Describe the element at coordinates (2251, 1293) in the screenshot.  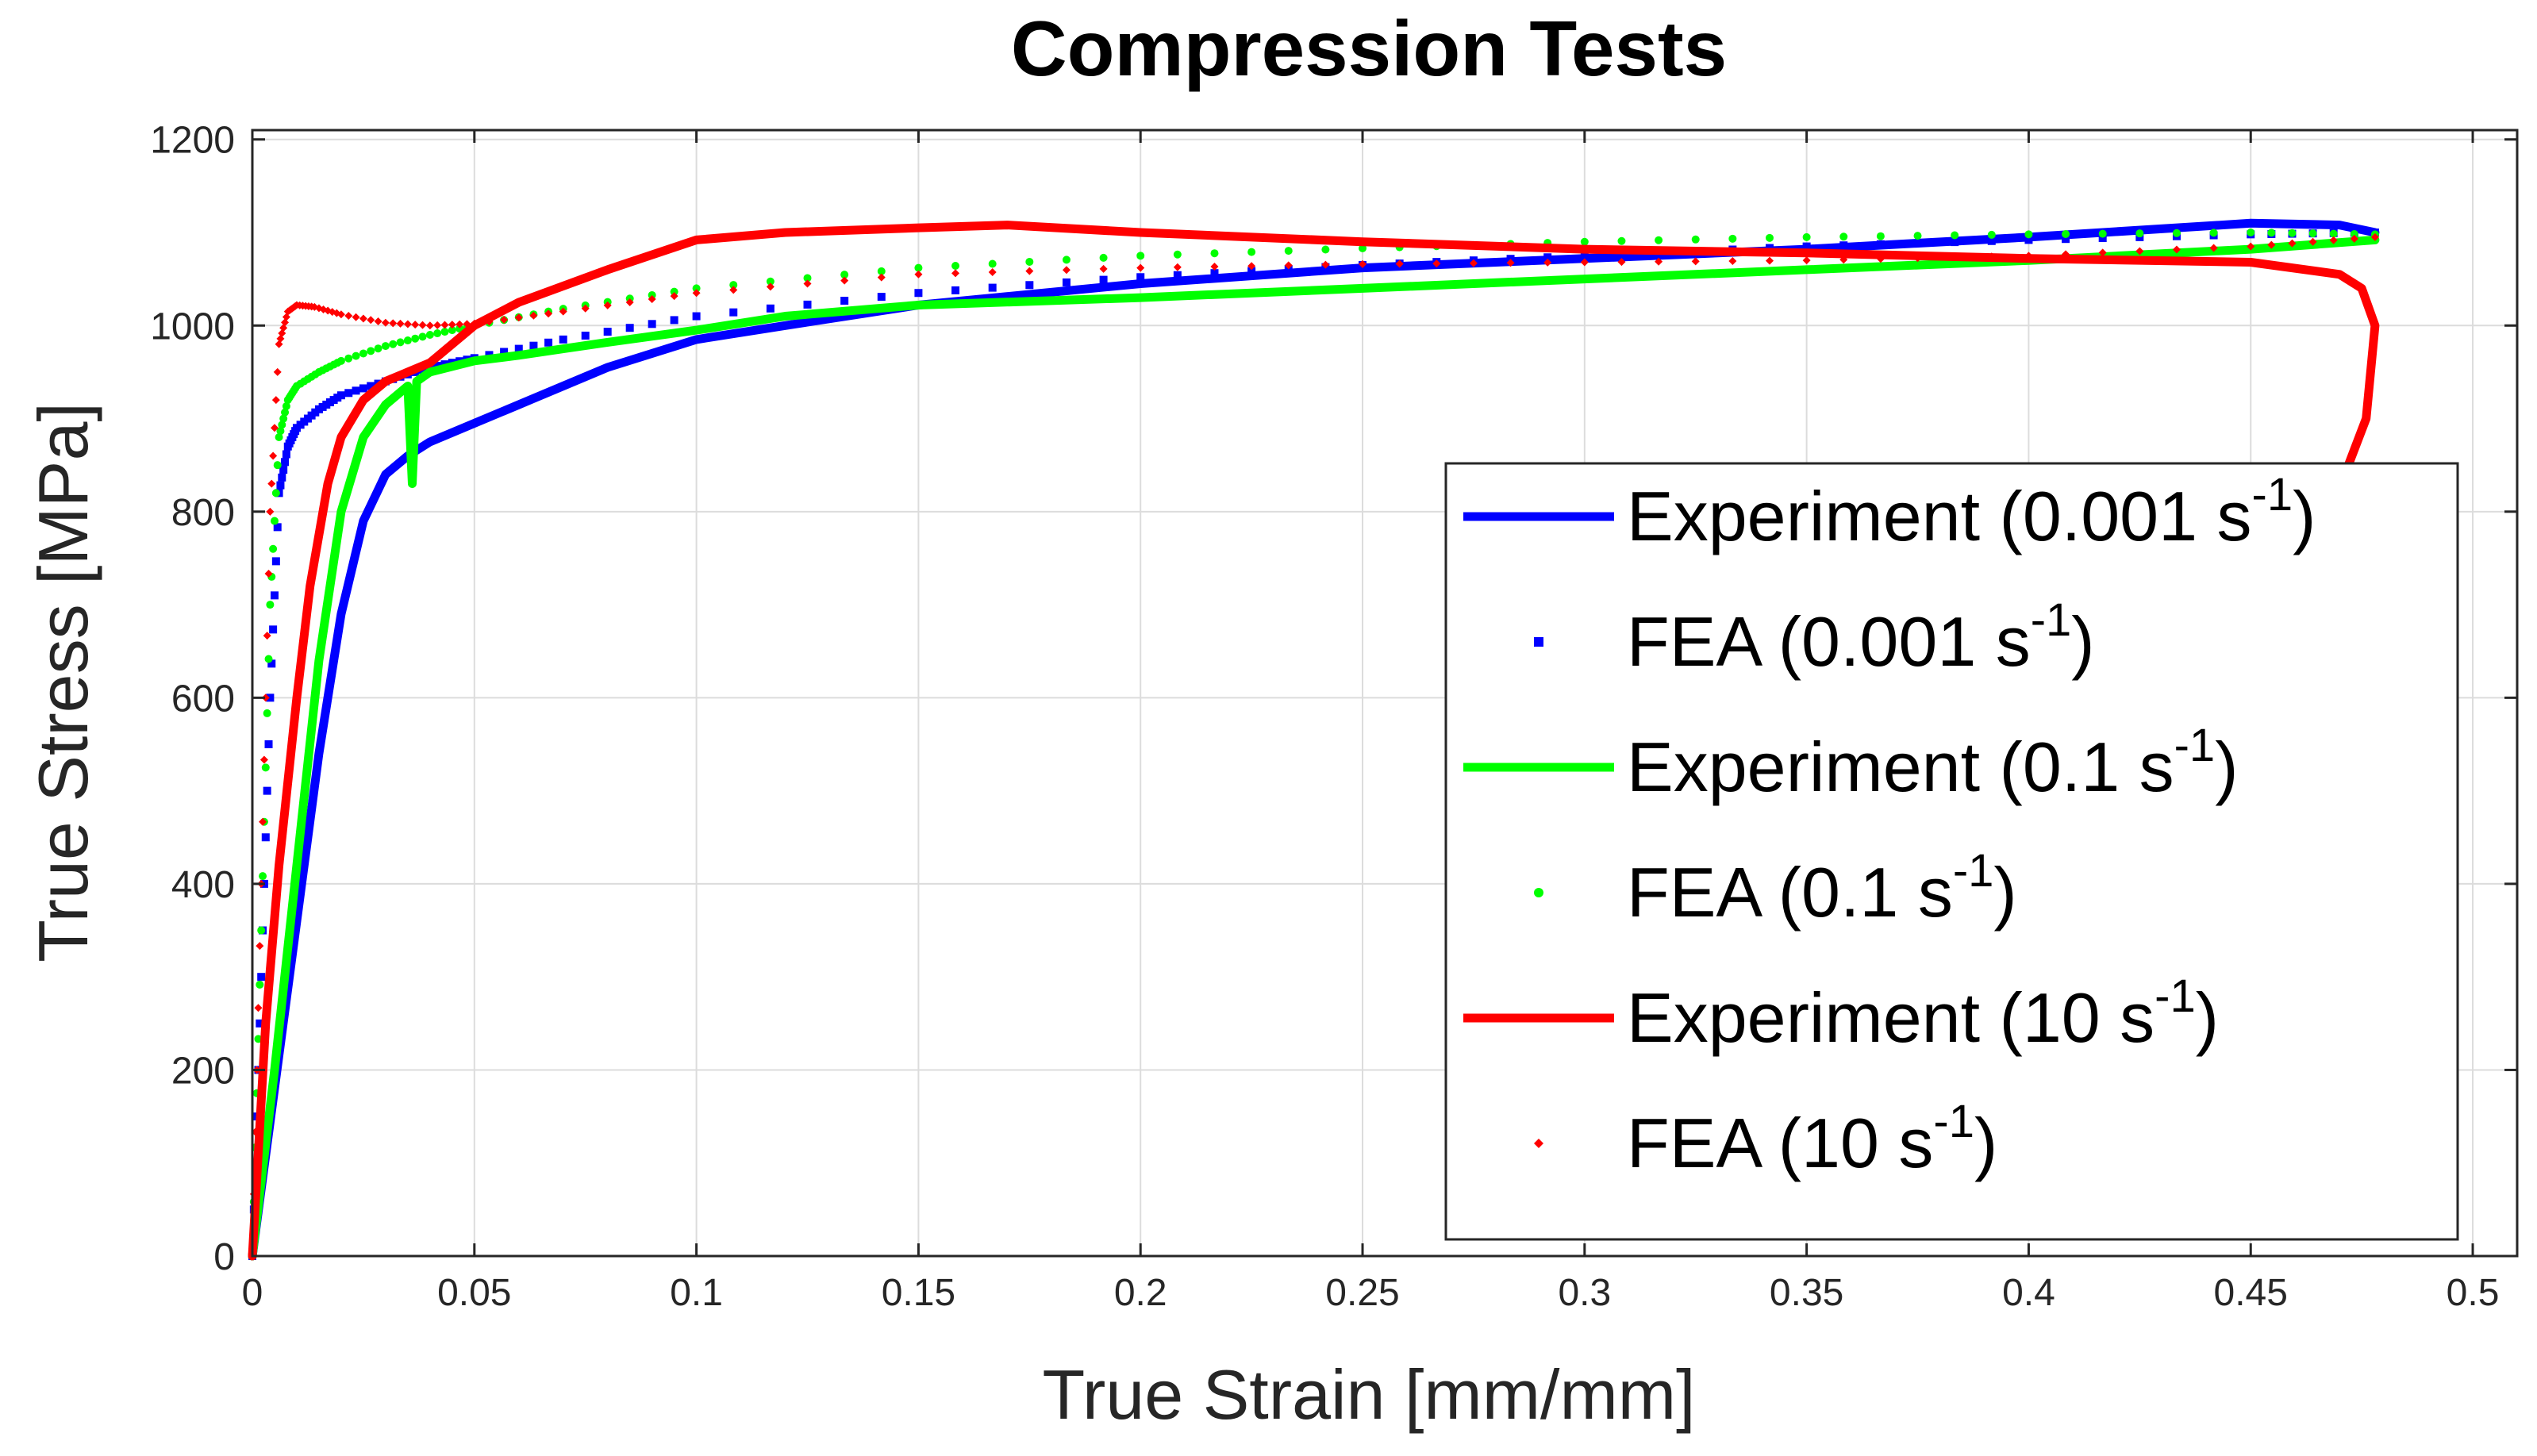
I see `x-tick-label: 0.45` at that location.